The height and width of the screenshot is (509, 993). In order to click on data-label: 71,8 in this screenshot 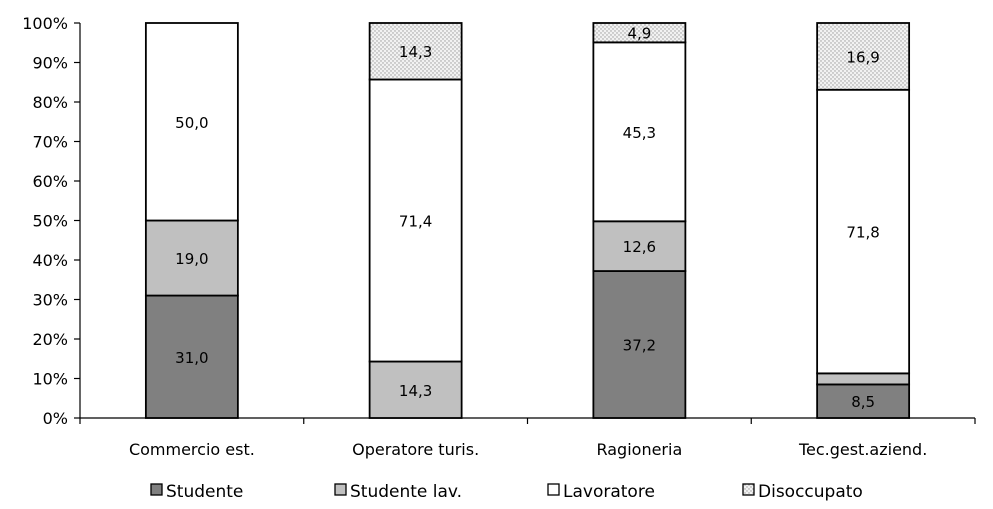, I will do `click(862, 233)`.